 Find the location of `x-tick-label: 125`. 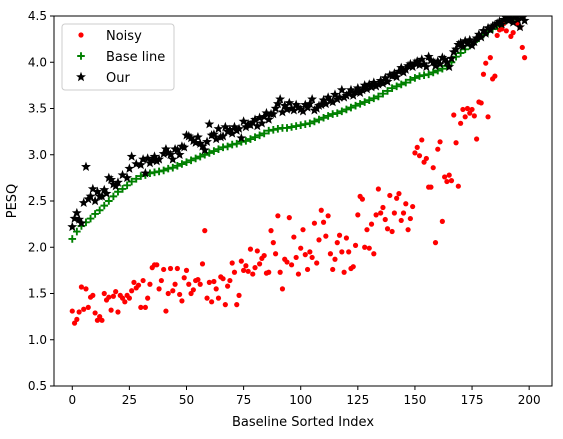

x-tick-label: 125 is located at coordinates (357, 400).